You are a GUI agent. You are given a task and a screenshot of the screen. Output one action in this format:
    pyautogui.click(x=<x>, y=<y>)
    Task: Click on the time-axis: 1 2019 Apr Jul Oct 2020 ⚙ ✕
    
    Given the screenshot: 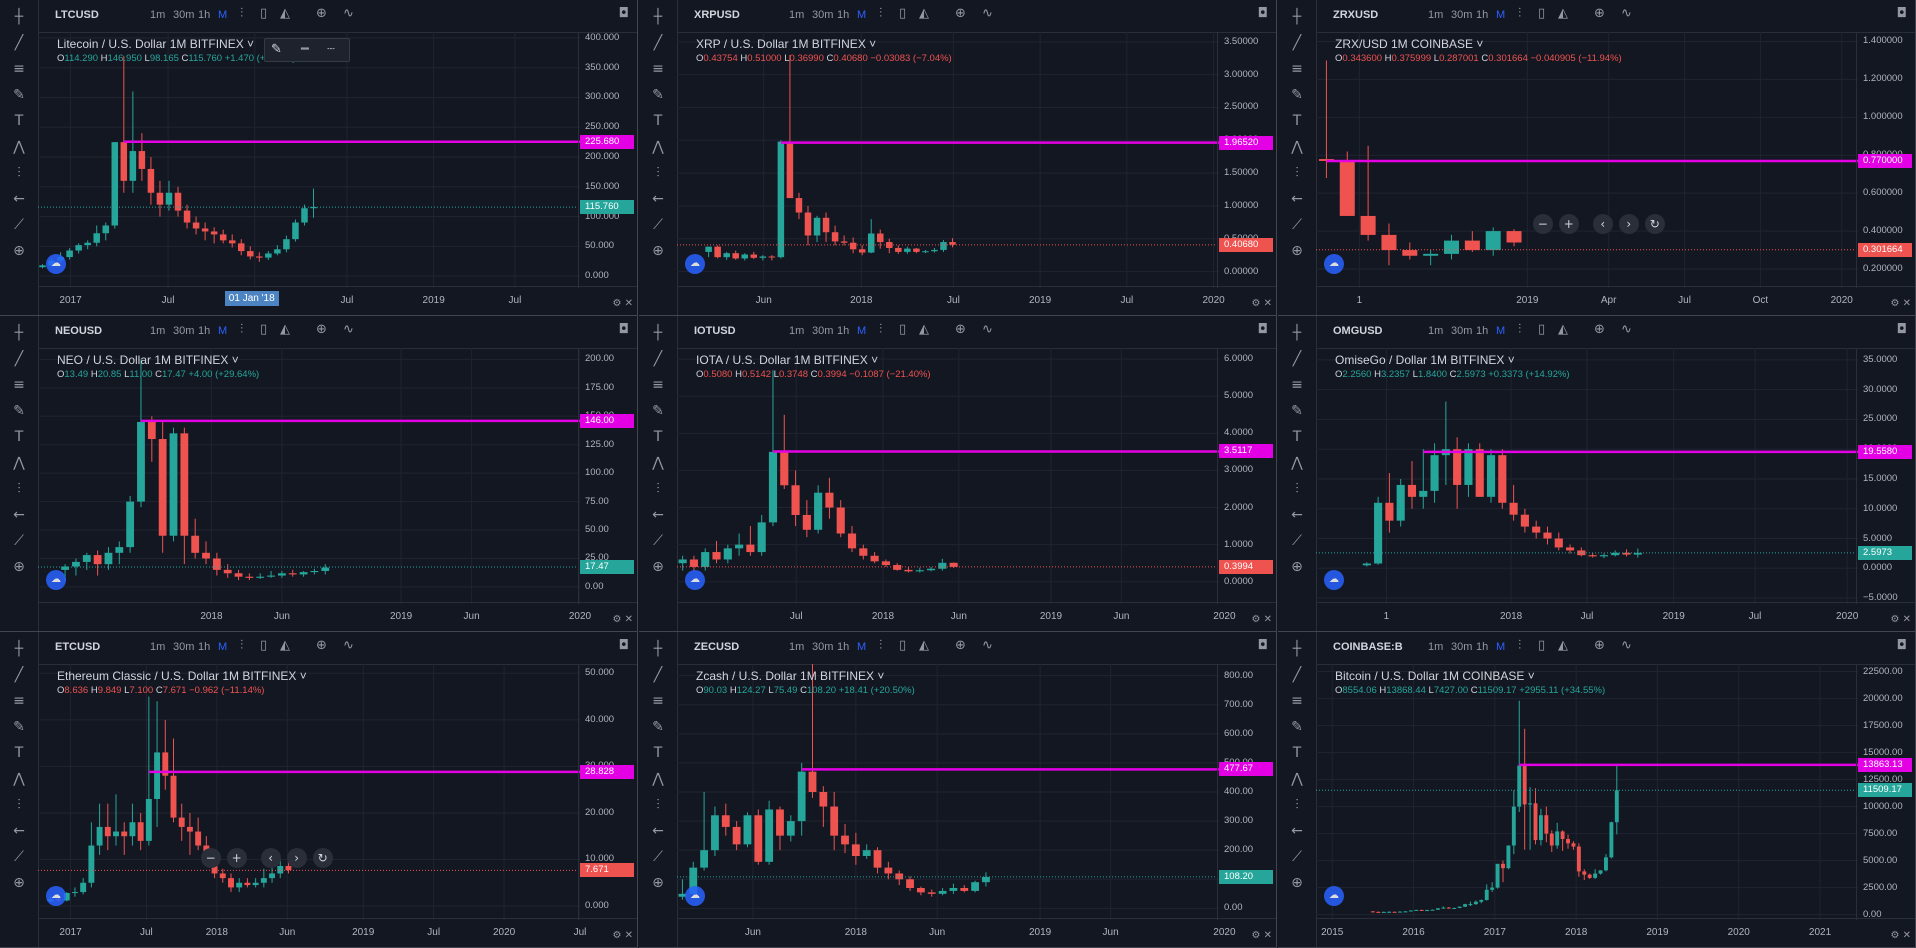 What is the action you would take?
    pyautogui.click(x=1615, y=300)
    